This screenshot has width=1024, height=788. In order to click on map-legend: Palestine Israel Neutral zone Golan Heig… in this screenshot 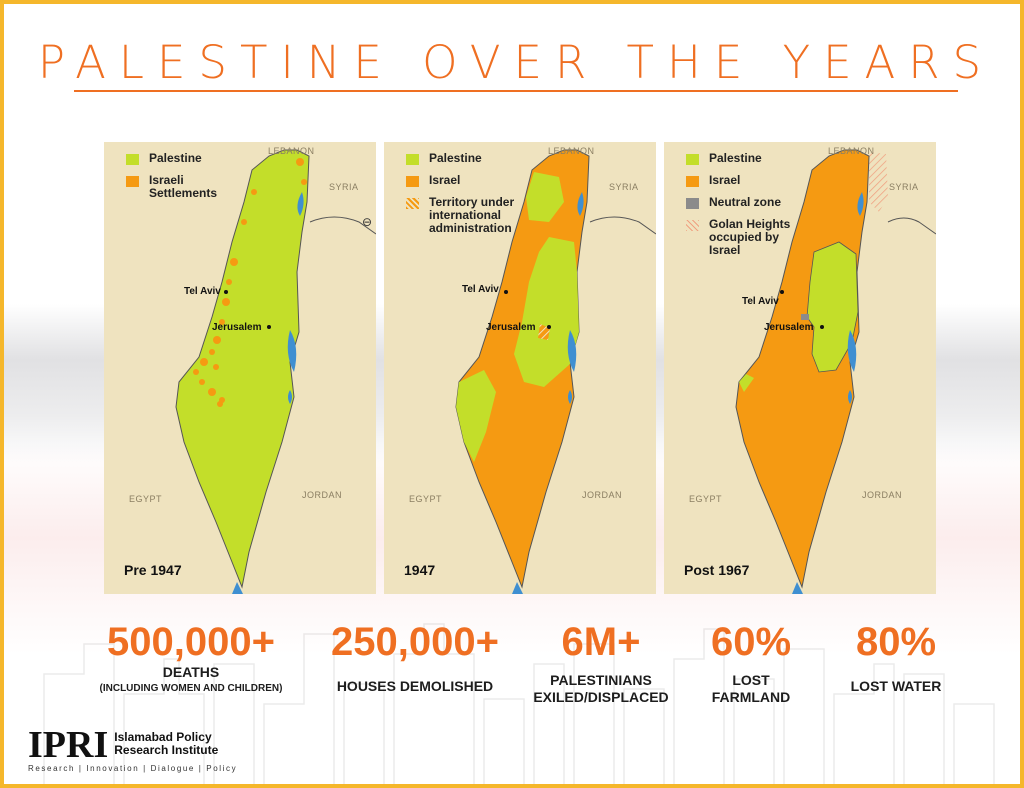, I will do `click(738, 209)`.